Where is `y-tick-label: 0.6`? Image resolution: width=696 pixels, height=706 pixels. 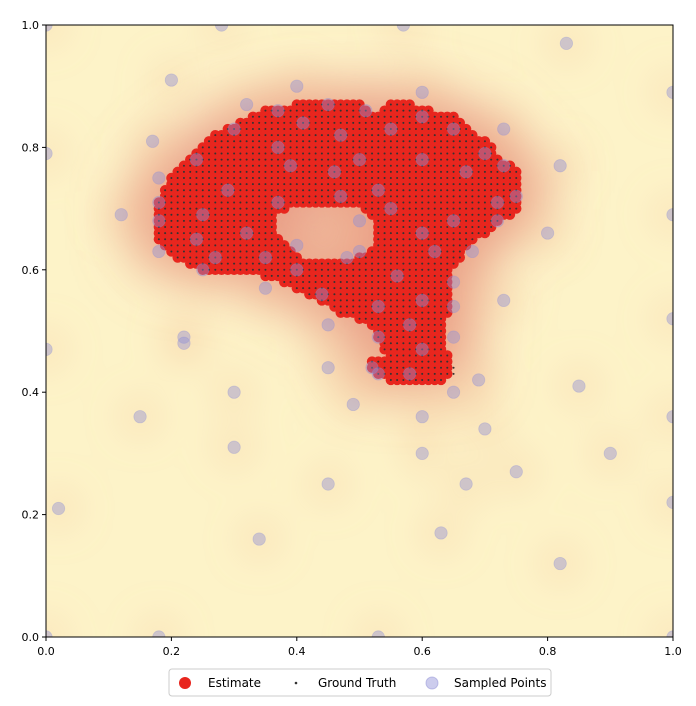 y-tick-label: 0.6 is located at coordinates (31, 270).